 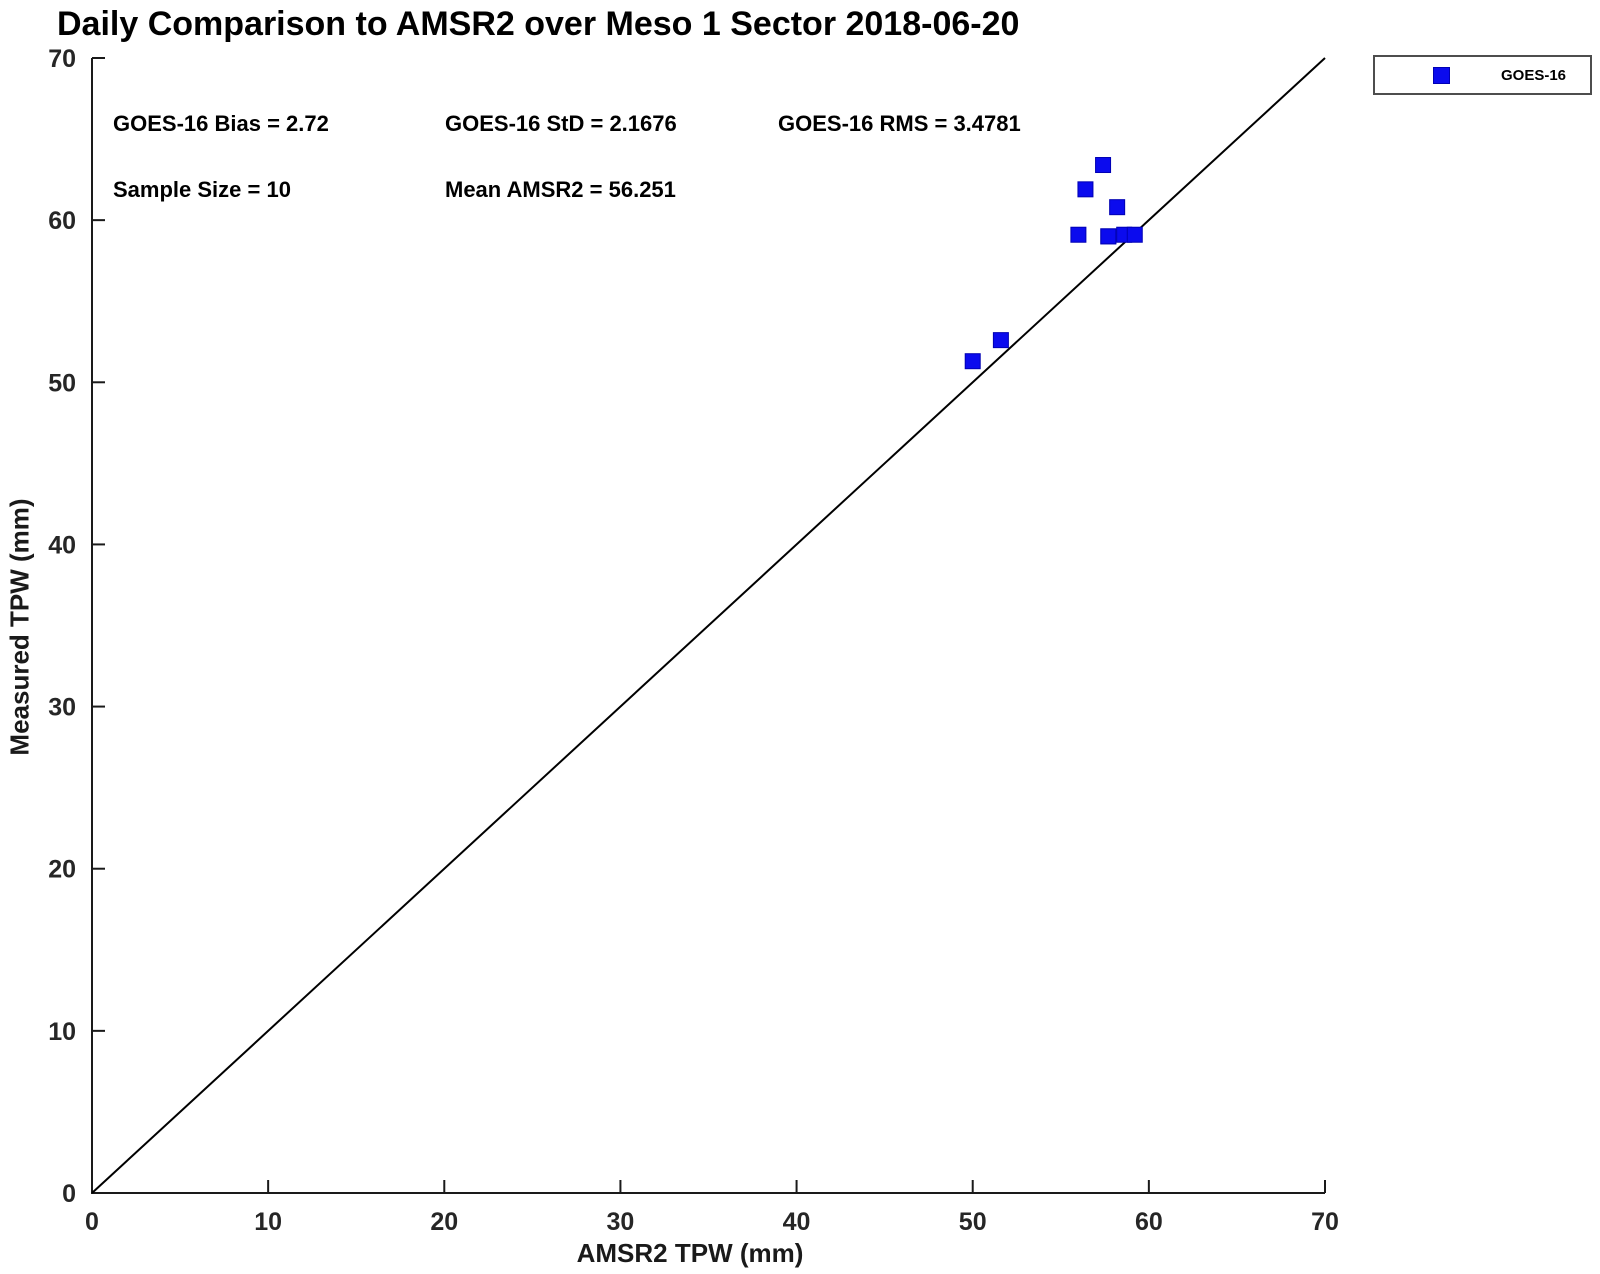 What do you see at coordinates (62, 545) in the screenshot?
I see `y-axis-tick-label: 40` at bounding box center [62, 545].